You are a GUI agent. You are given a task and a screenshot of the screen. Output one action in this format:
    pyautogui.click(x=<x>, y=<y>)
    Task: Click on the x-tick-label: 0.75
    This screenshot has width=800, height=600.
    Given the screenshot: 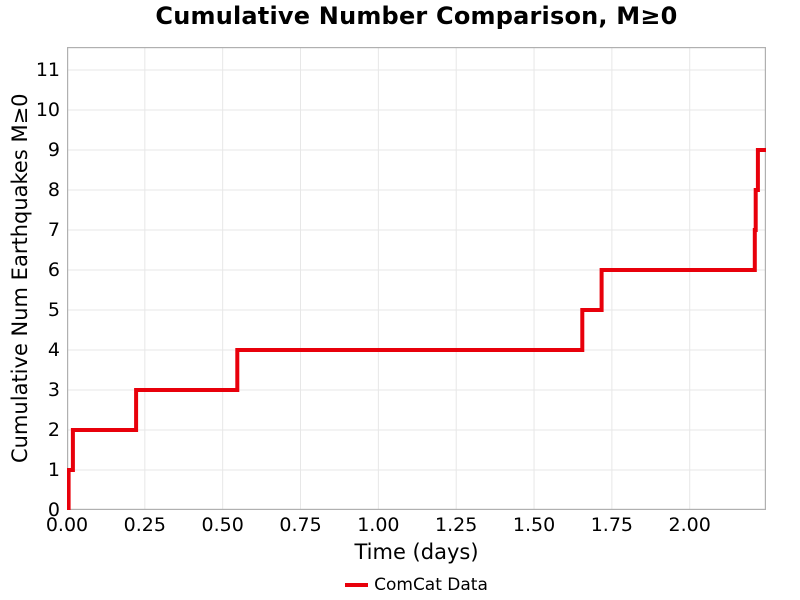 What is the action you would take?
    pyautogui.click(x=300, y=525)
    